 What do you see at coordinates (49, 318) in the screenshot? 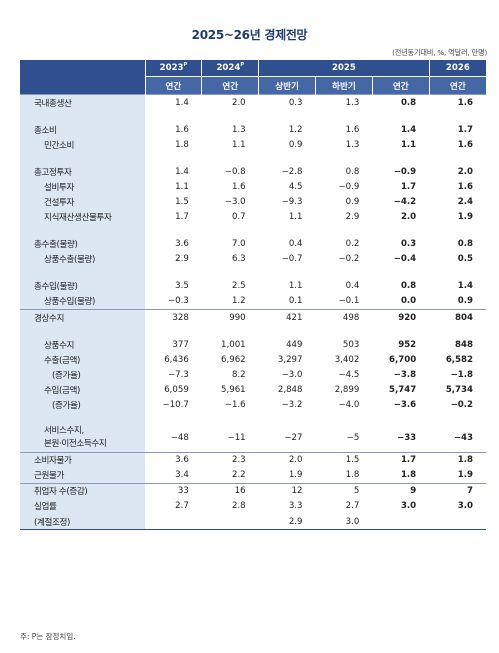
I see `row-label-text: 경상수지` at bounding box center [49, 318].